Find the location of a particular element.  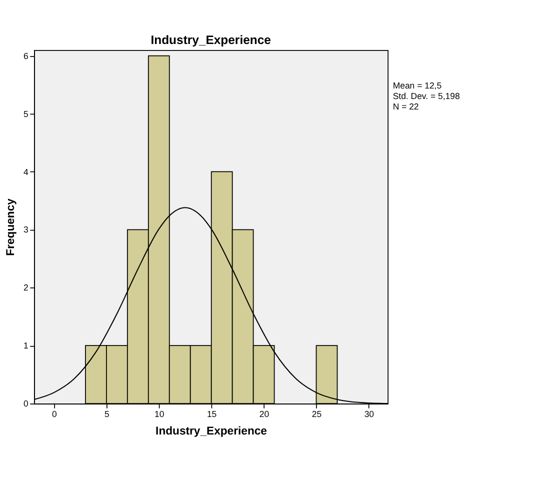

x-tick-label: 25 is located at coordinates (317, 414).